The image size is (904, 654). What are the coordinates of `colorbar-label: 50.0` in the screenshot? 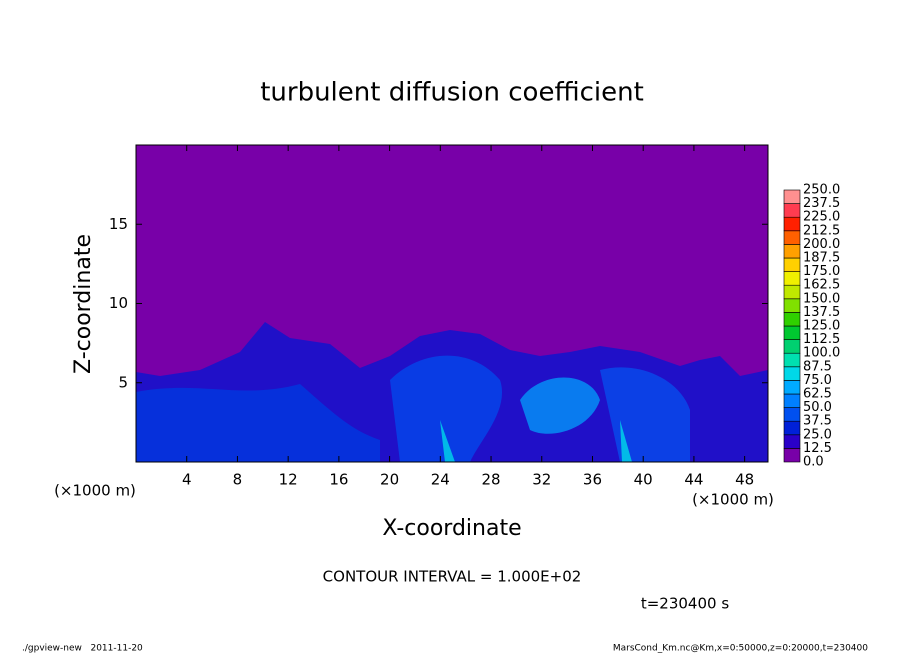 It's located at (817, 407).